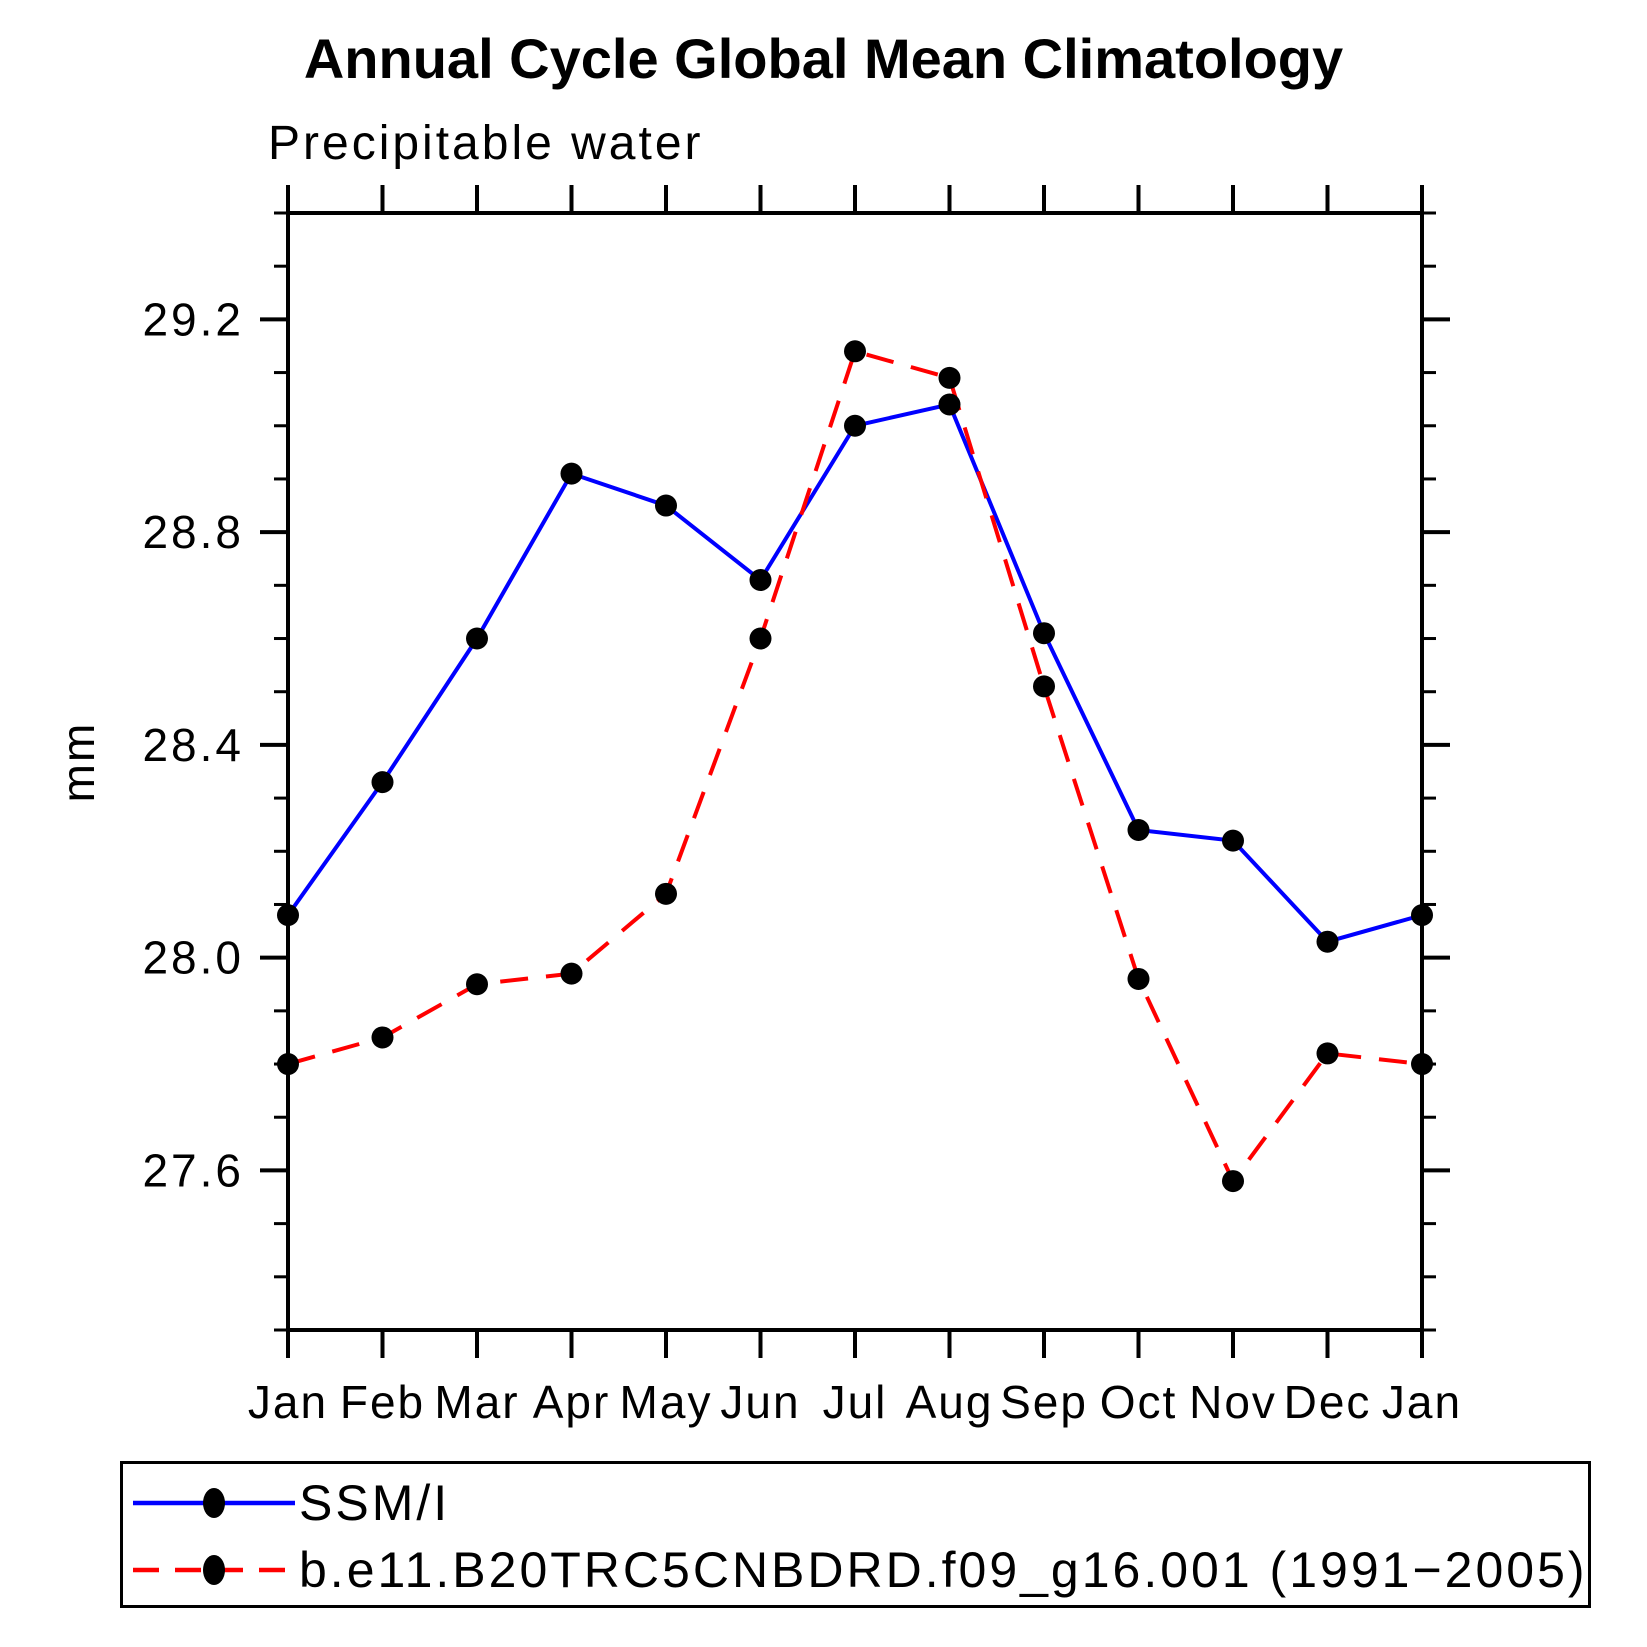  Describe the element at coordinates (193, 958) in the screenshot. I see `y-tick-label: 28.0` at that location.